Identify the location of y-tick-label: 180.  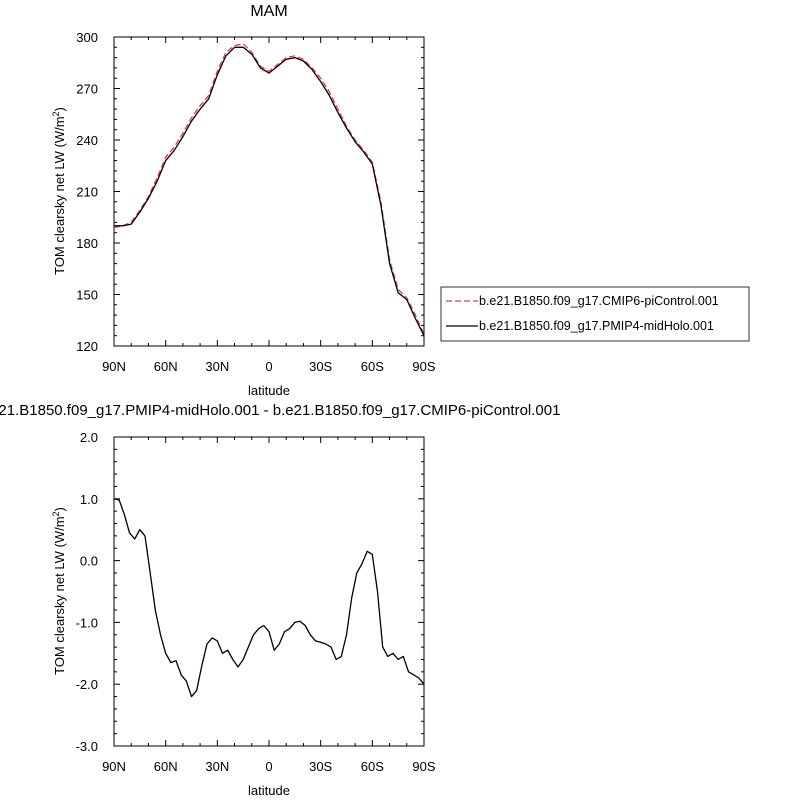
(87, 243).